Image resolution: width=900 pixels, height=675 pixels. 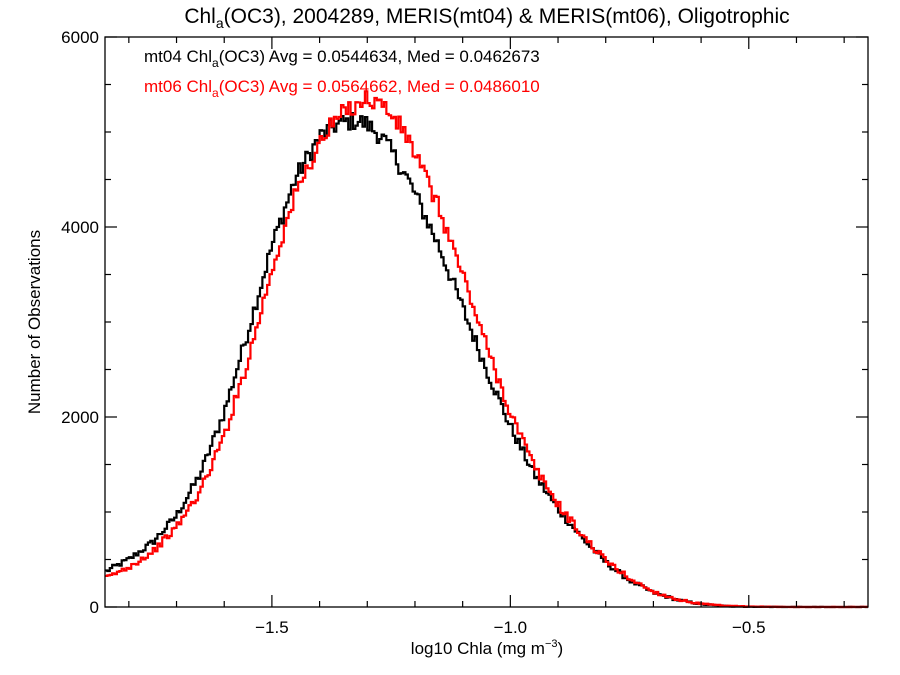 I want to click on x-axis-title-close: ), so click(x=561, y=648).